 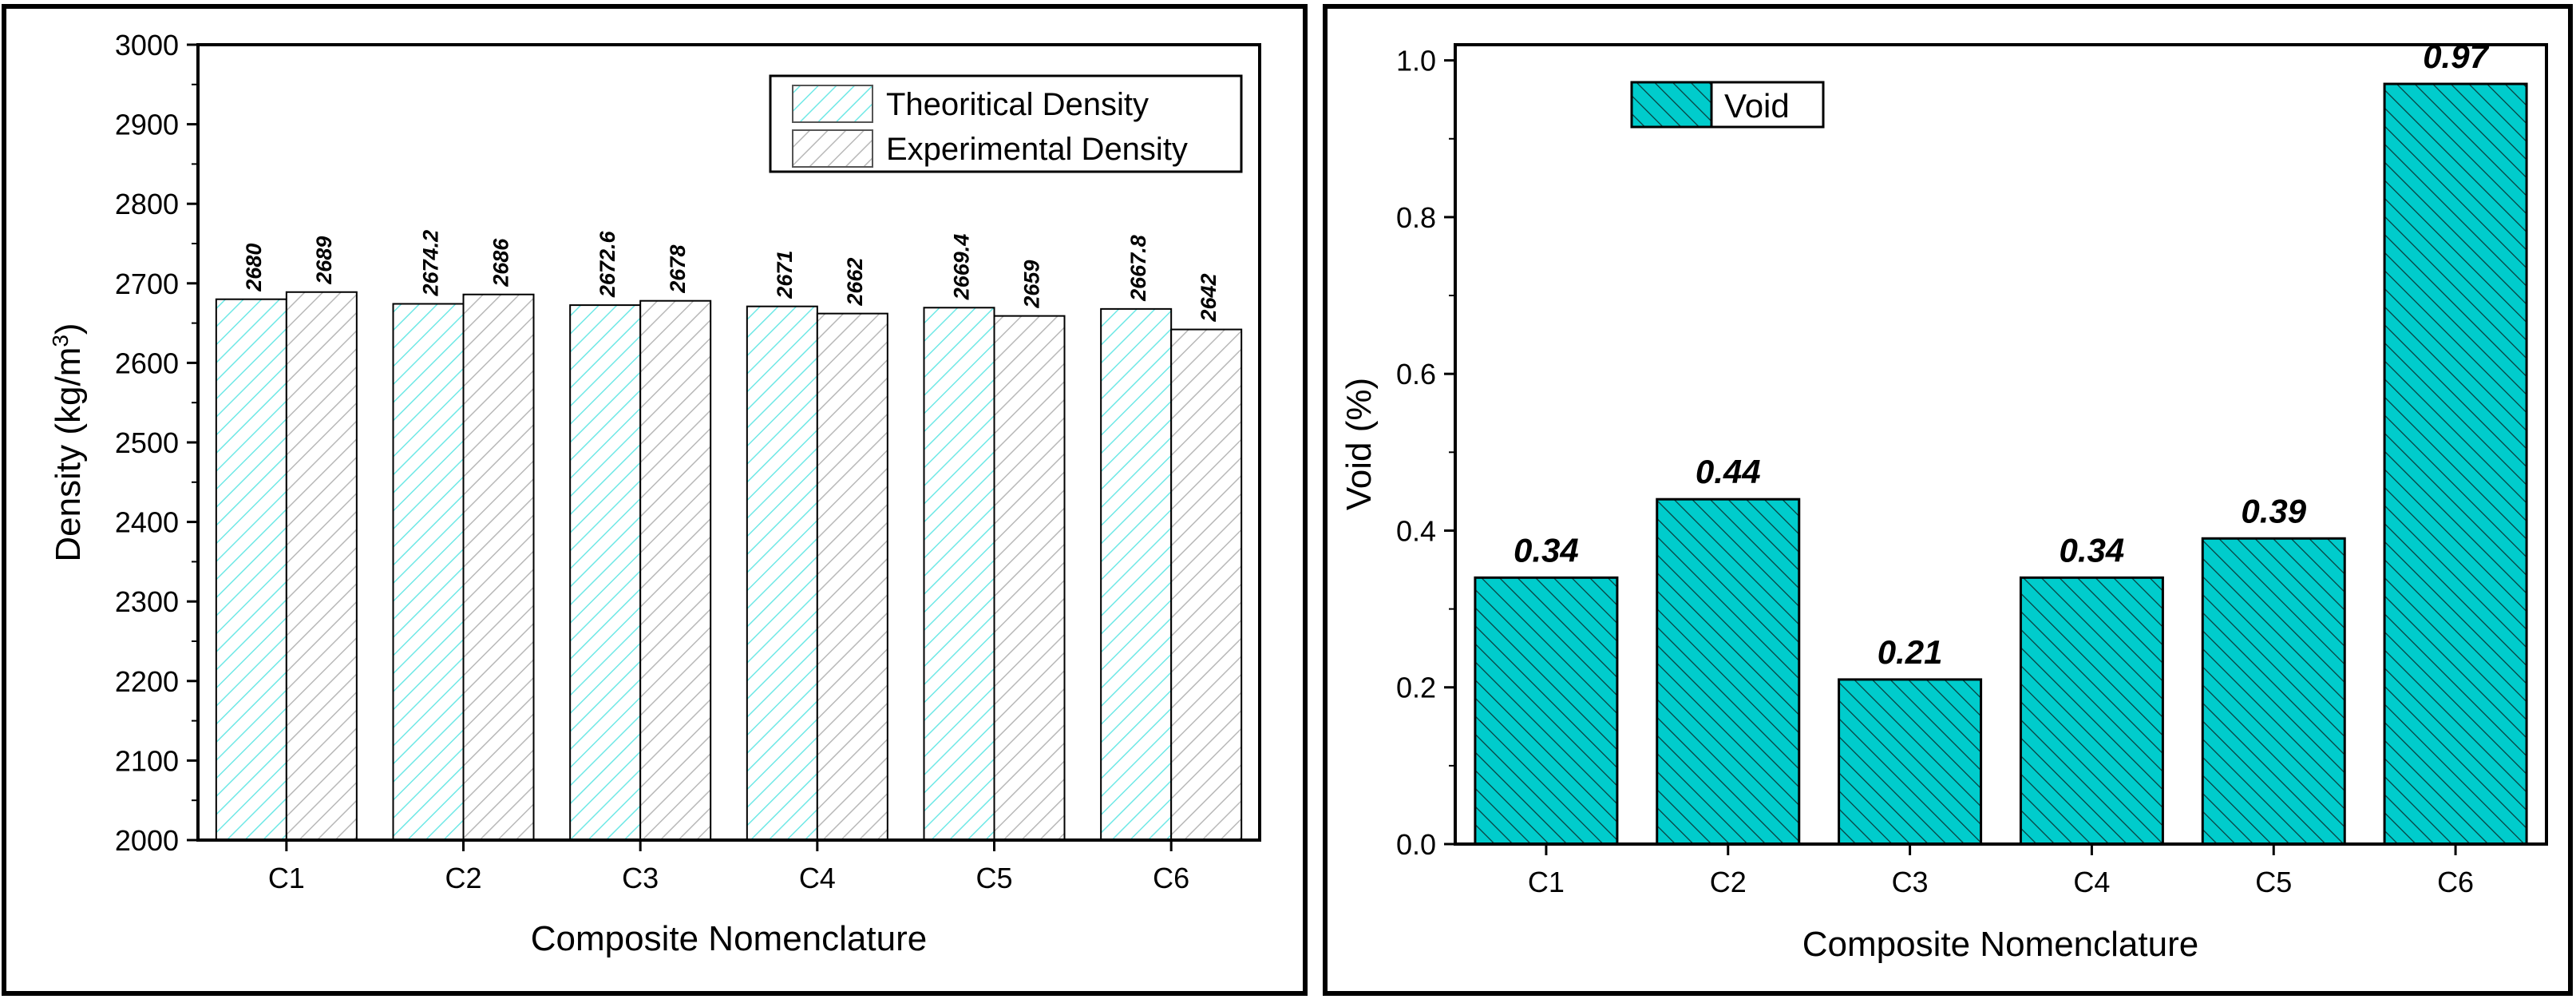 What do you see at coordinates (1672, 105) in the screenshot?
I see `legend-swatch-void` at bounding box center [1672, 105].